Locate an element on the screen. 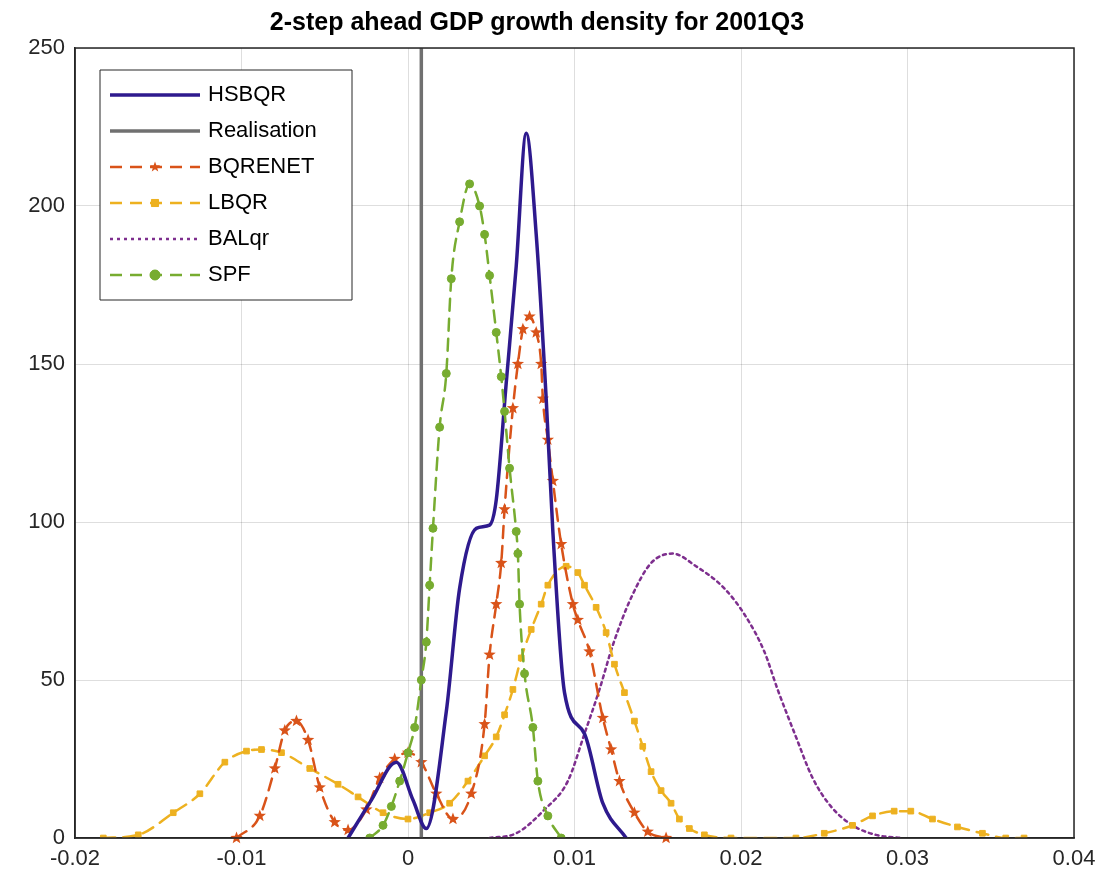 This screenshot has height=888, width=1106. x-tick-label: 0.04 is located at coordinates (1074, 858).